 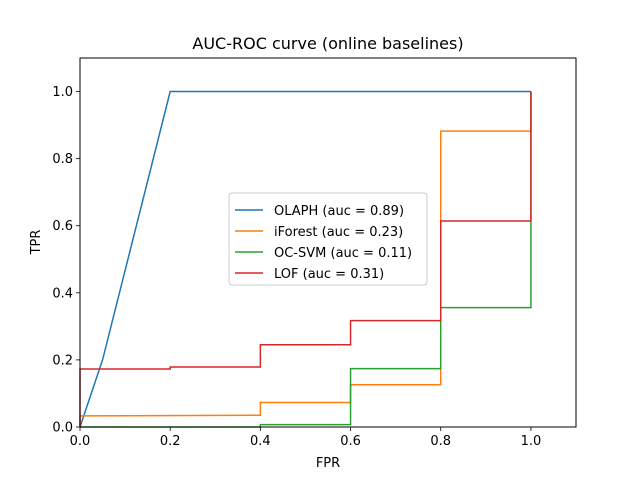 What do you see at coordinates (170, 441) in the screenshot?
I see `x-tick-label: 0.2` at bounding box center [170, 441].